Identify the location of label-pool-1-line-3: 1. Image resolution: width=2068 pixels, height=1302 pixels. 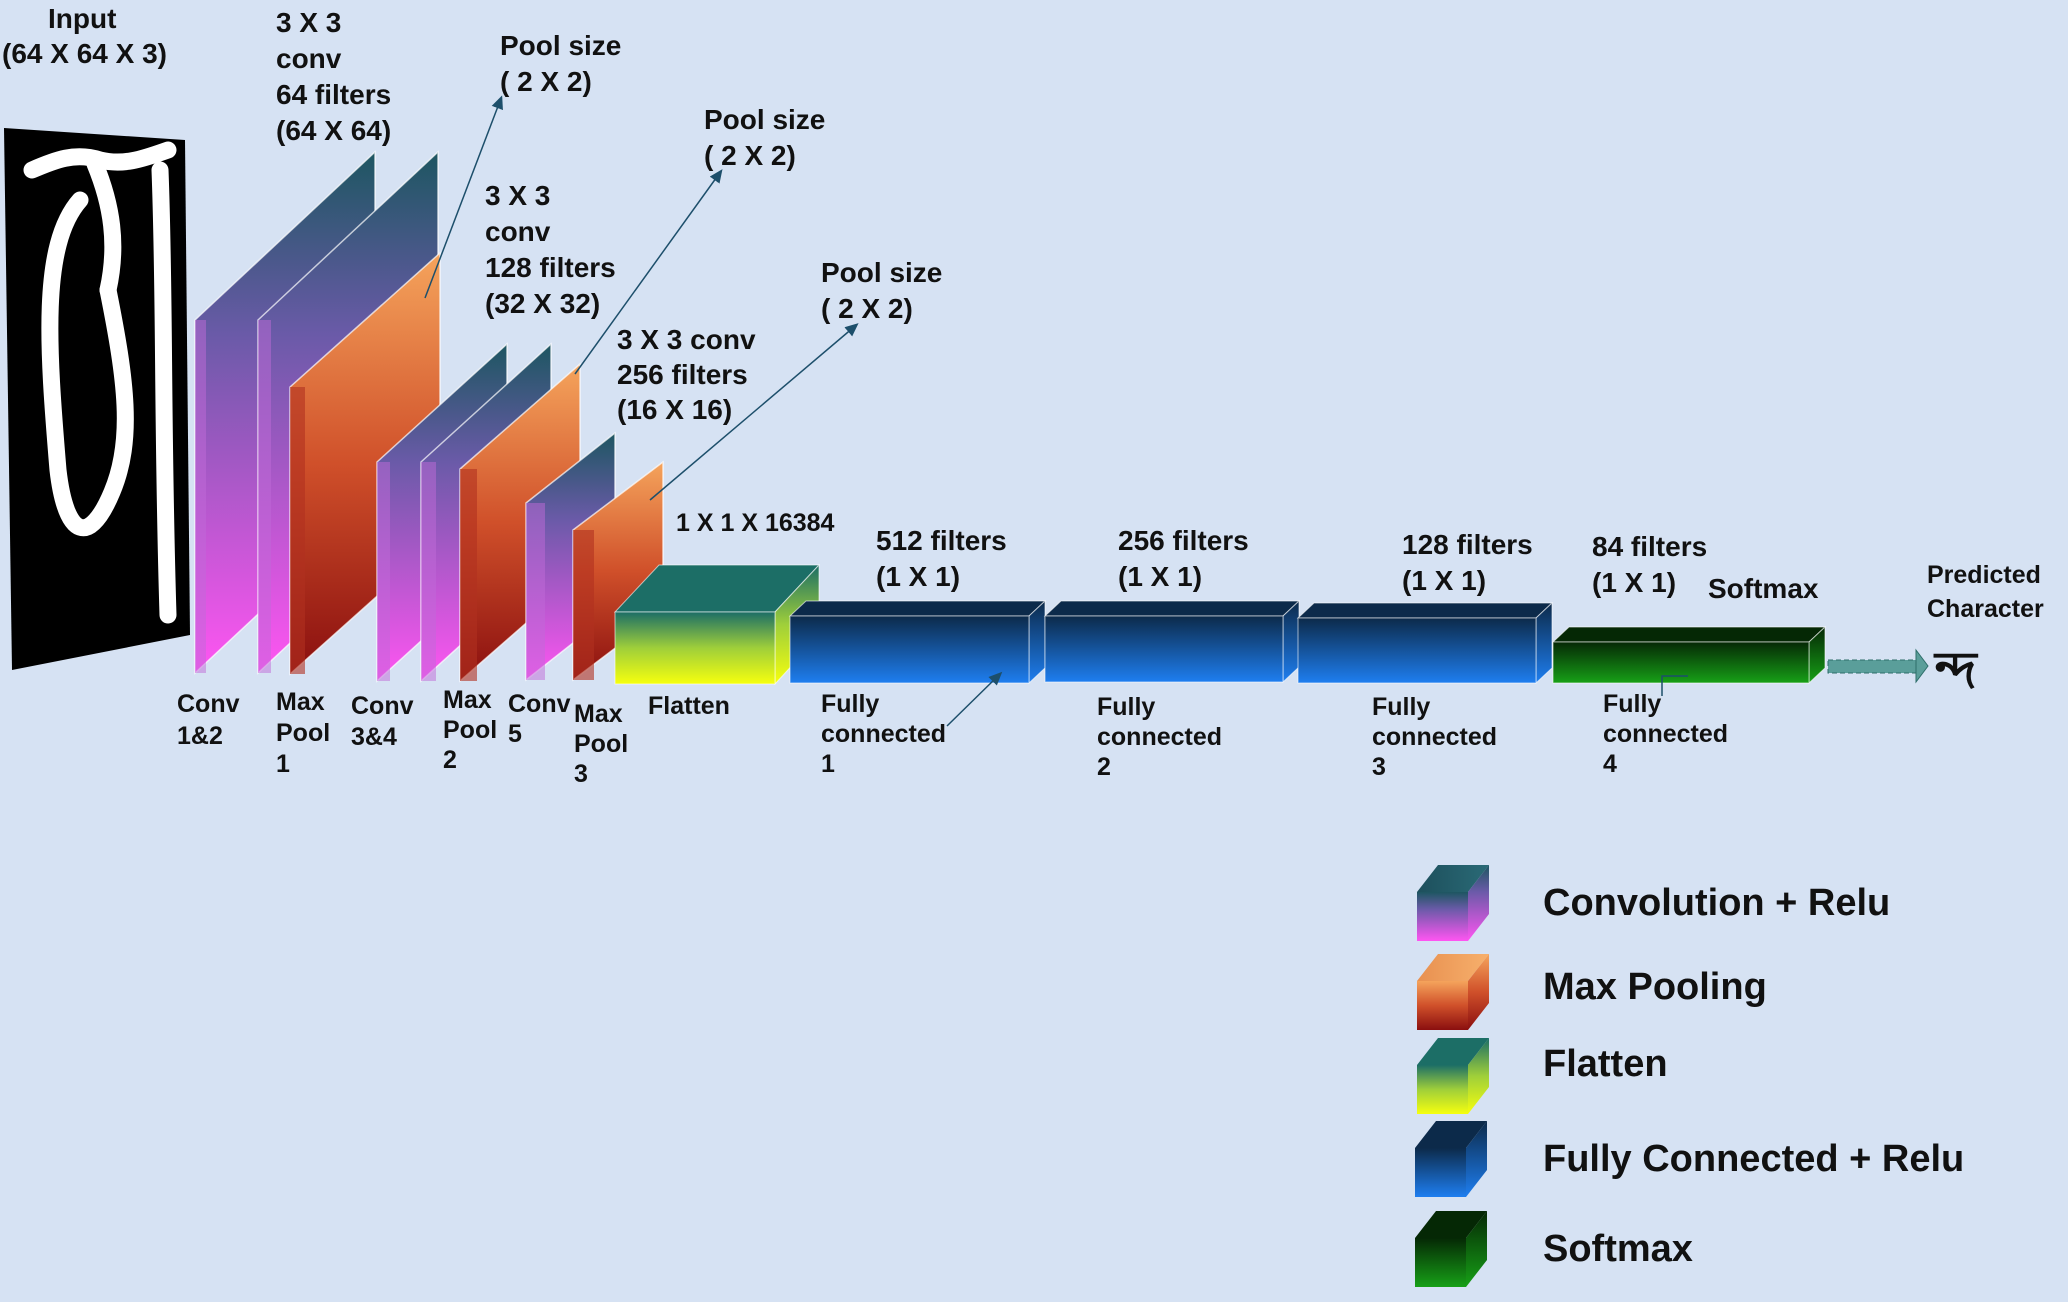
(283, 764).